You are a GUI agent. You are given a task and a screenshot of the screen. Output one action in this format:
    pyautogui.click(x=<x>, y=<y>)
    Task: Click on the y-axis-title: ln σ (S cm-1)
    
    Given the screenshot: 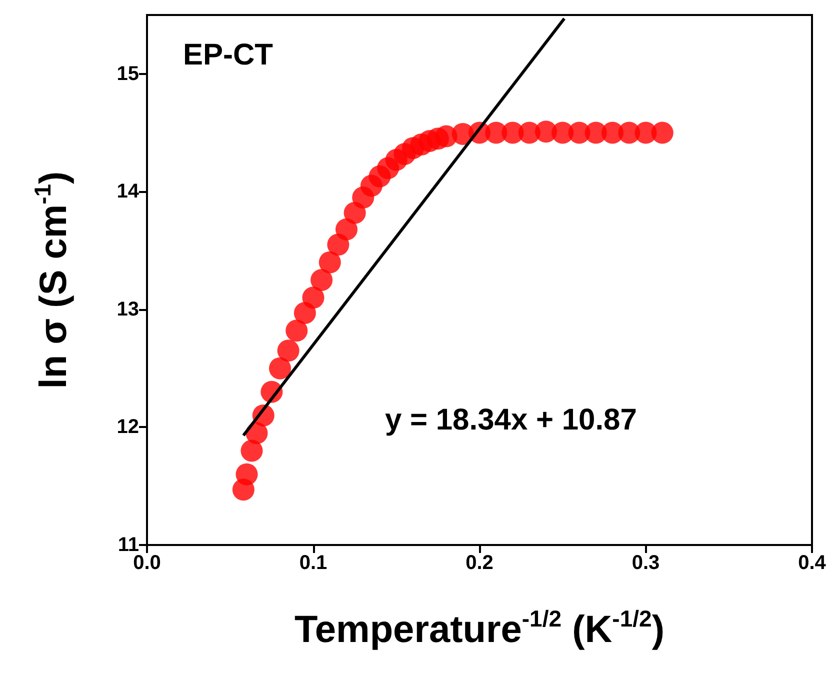 What is the action you would take?
    pyautogui.click(x=53, y=280)
    